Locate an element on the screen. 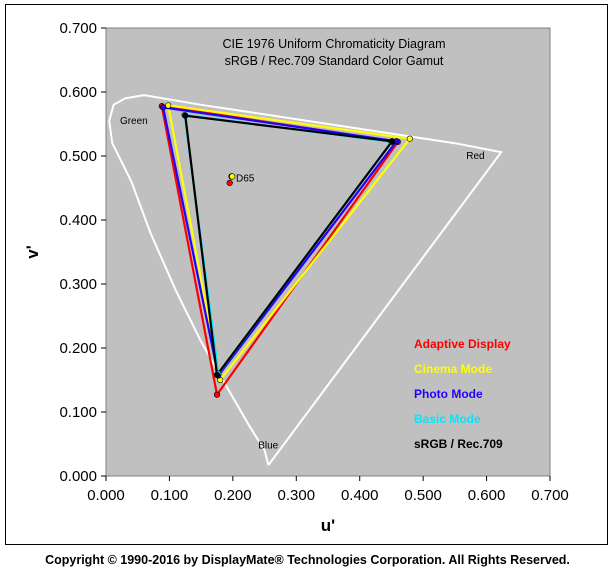  y-axis-title: v' is located at coordinates (32, 252).